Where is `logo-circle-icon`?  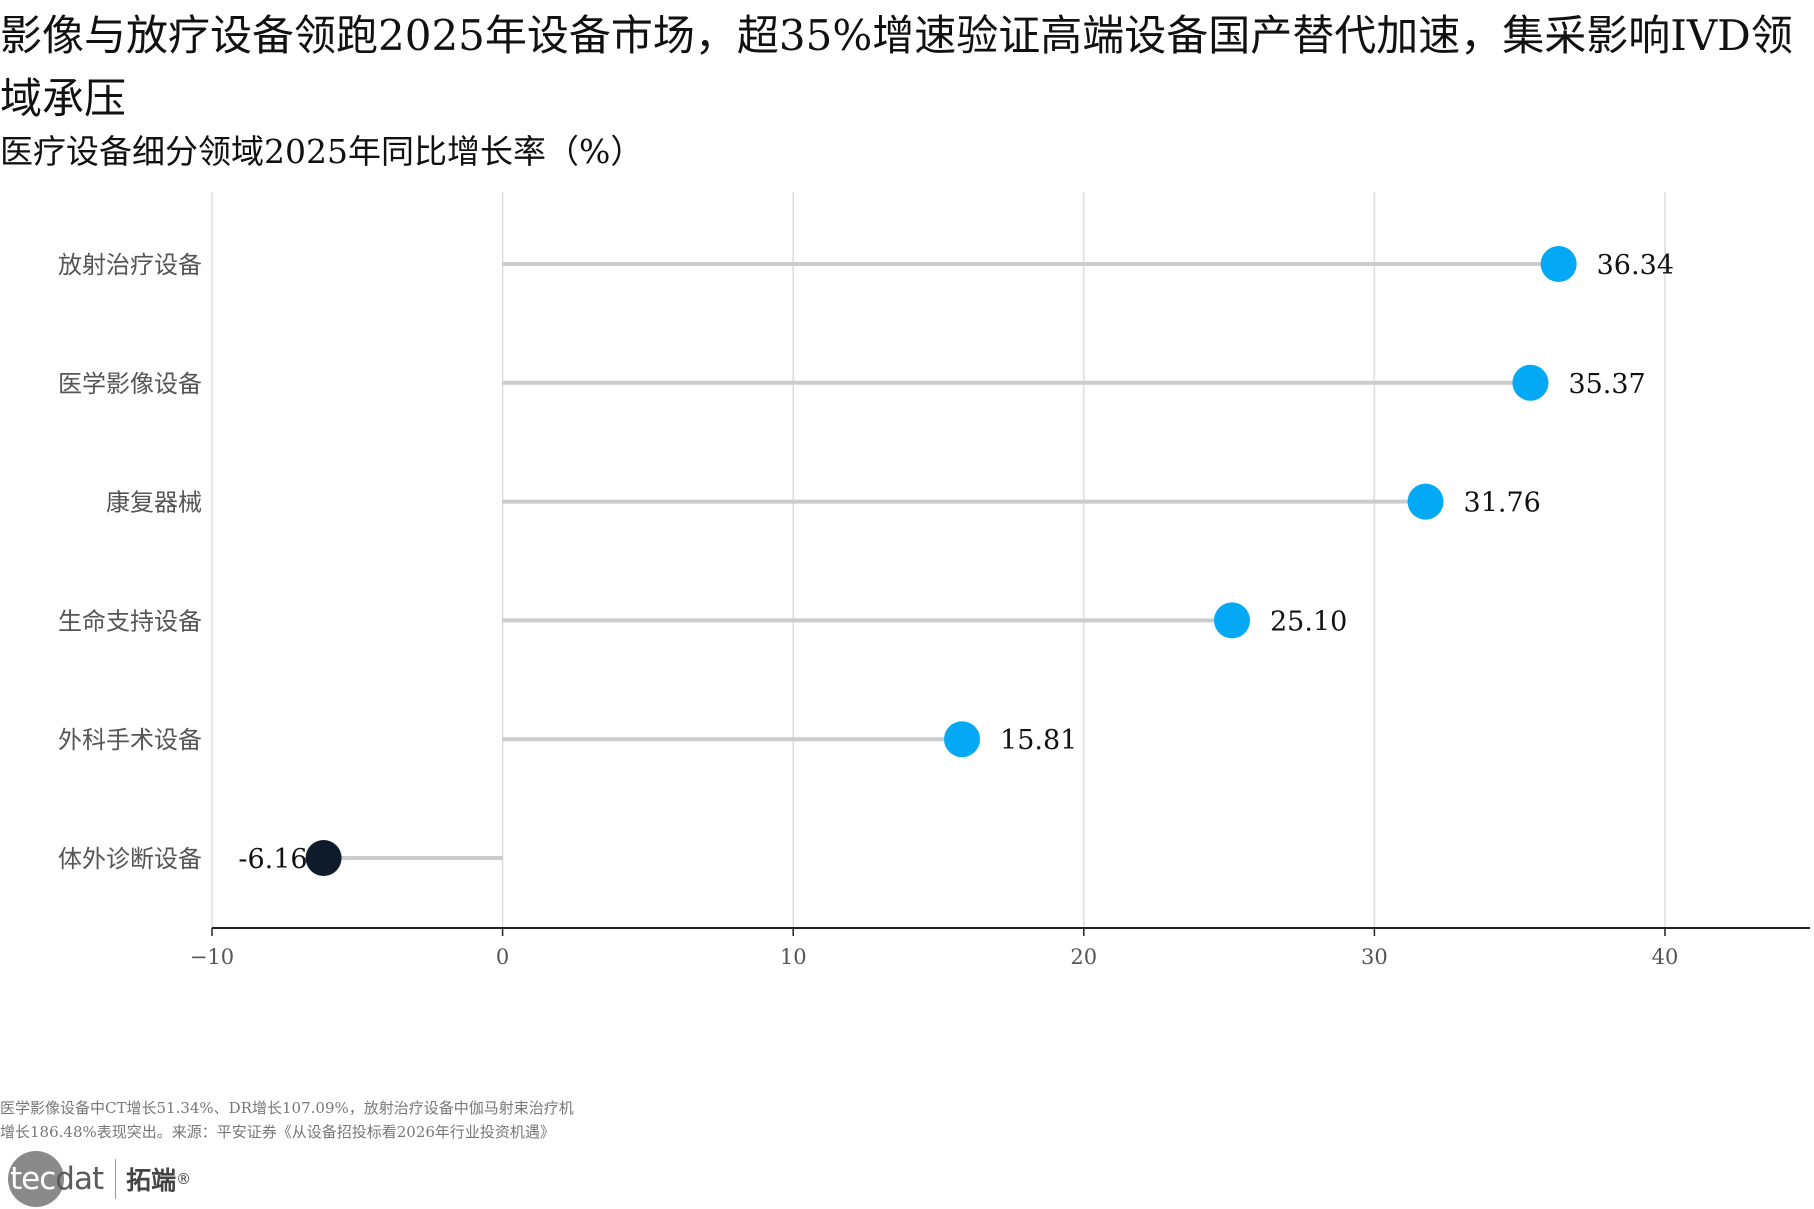
logo-circle-icon is located at coordinates (36, 1179).